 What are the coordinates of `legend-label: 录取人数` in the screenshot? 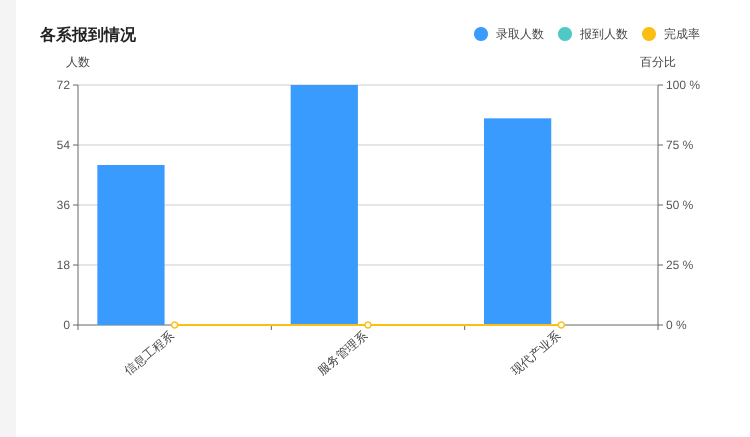 It's located at (520, 34).